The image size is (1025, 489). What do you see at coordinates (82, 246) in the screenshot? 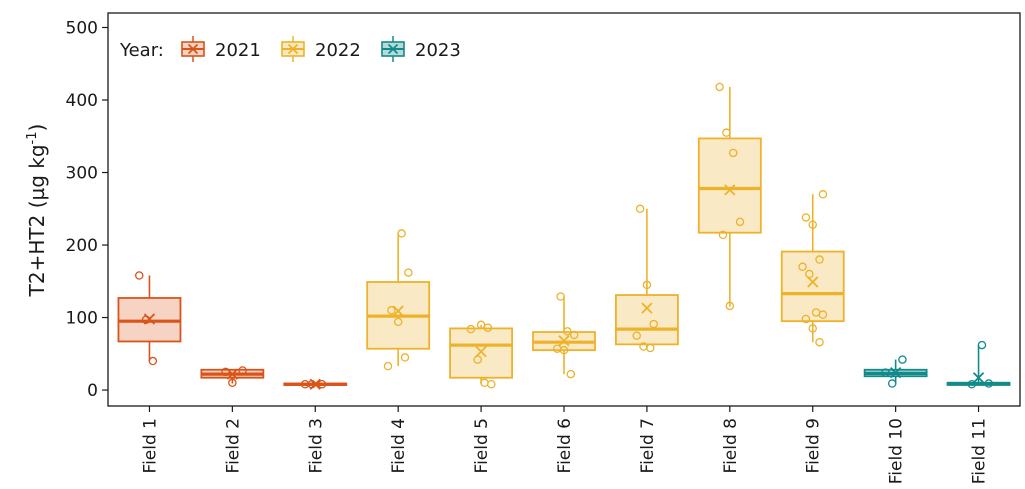
I see `y-tick-label: 200` at bounding box center [82, 246].